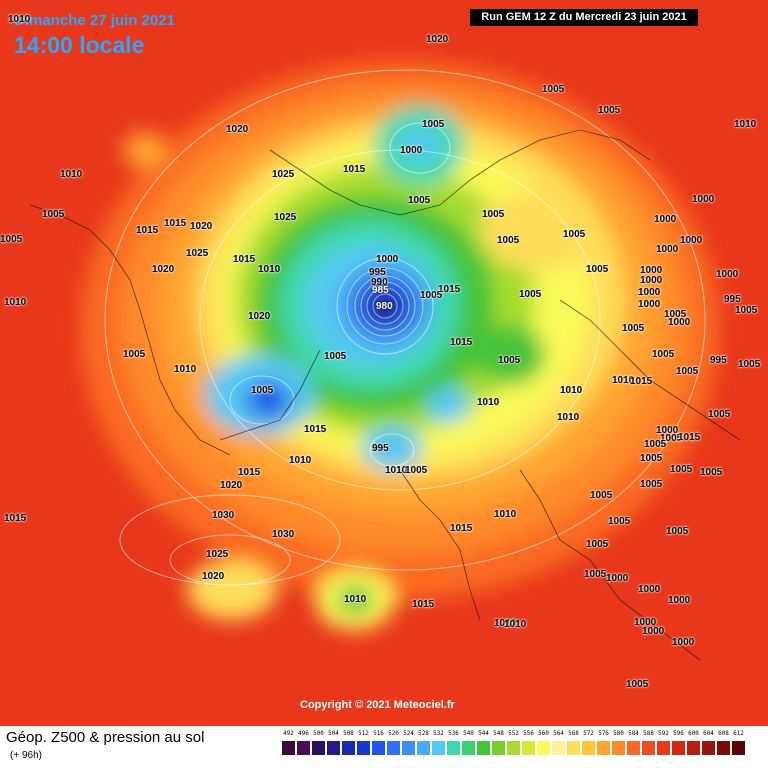 The width and height of the screenshot is (768, 768). Describe the element at coordinates (384, 306) in the screenshot. I see `isobar-label: 980` at that location.